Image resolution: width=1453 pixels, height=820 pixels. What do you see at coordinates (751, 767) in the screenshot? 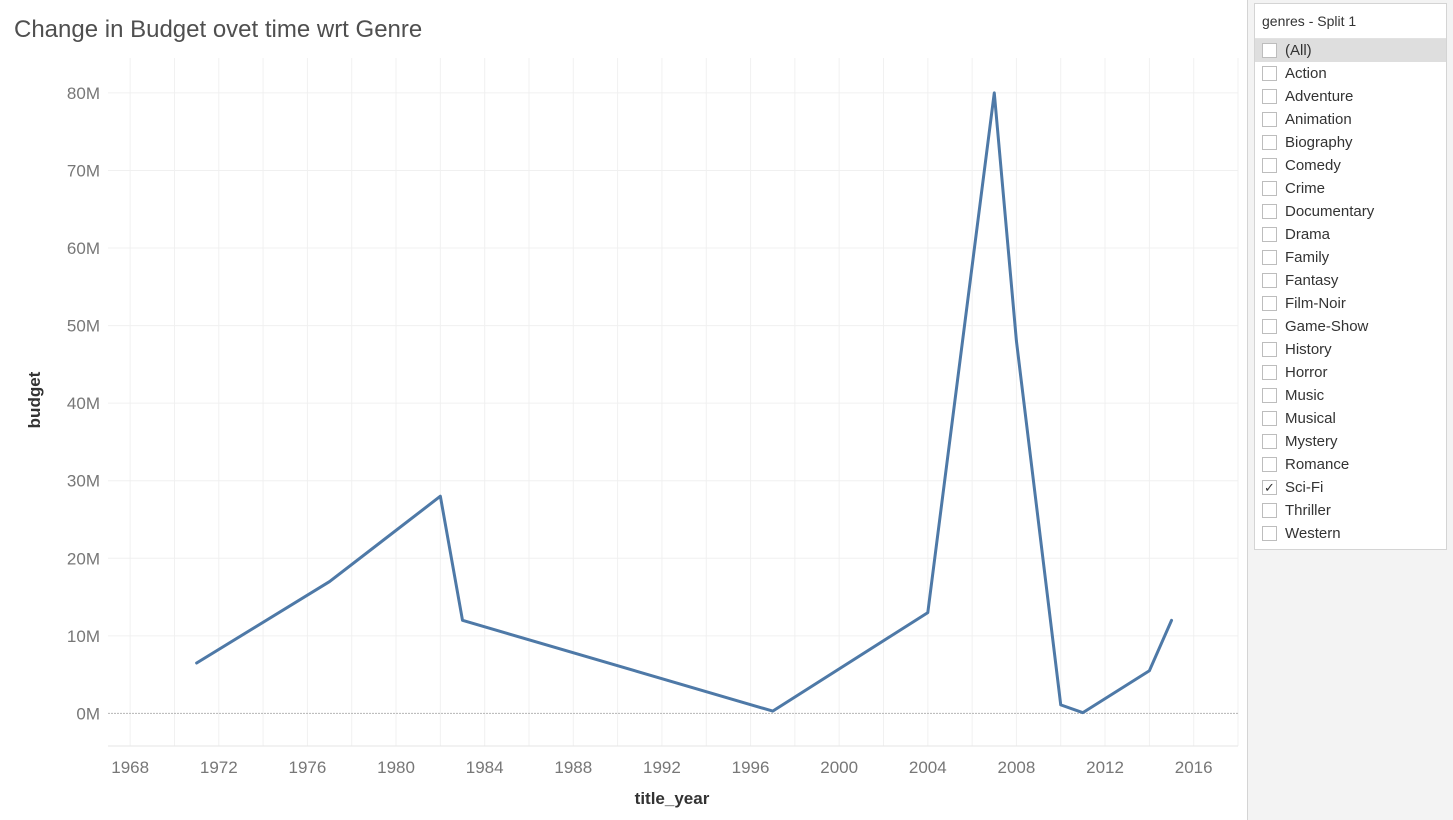
I see `x-tick-label: 1996` at bounding box center [751, 767].